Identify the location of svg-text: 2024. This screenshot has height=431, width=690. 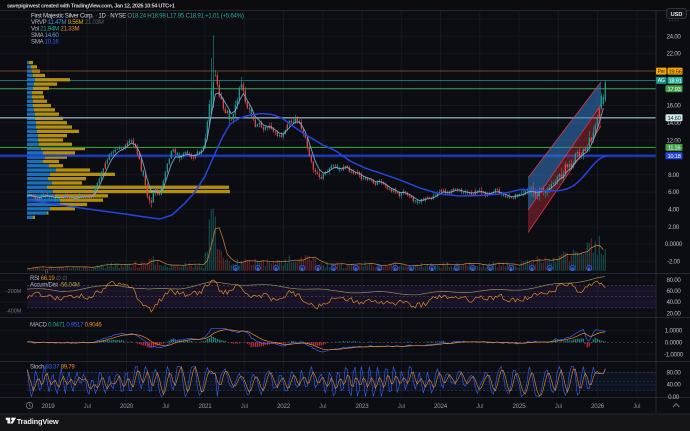
(441, 406).